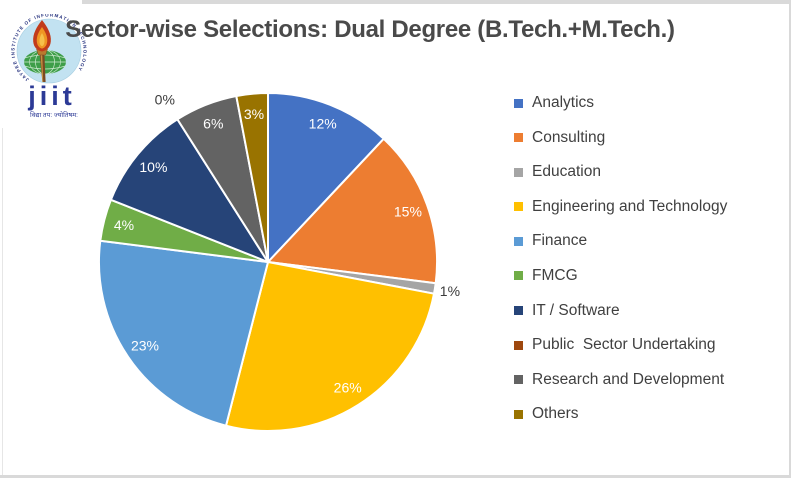 The image size is (800, 480). Describe the element at coordinates (620, 241) in the screenshot. I see `legend-item-finance: Finance` at that location.